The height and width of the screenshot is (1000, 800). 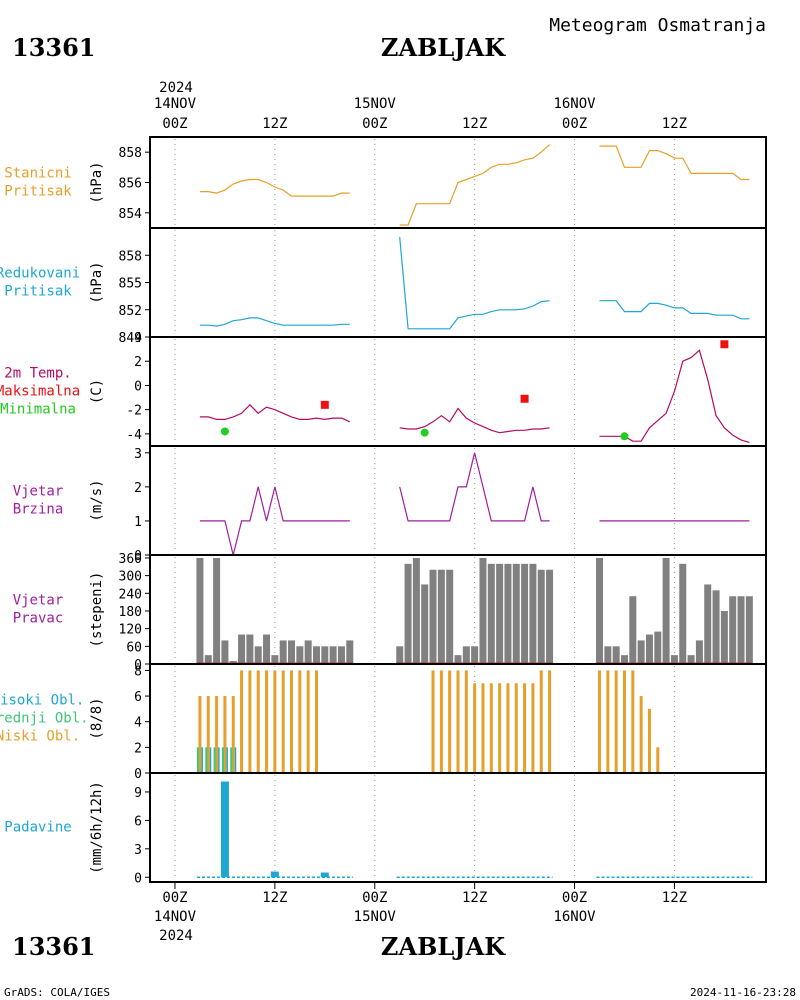 I want to click on temp-series-line, so click(x=275, y=413).